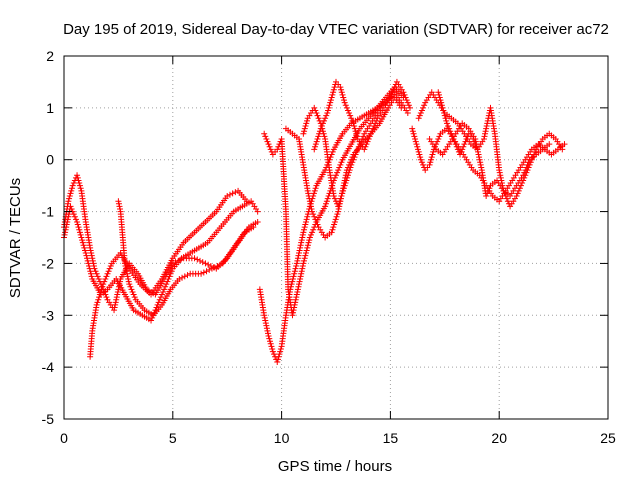 This screenshot has width=640, height=480. Describe the element at coordinates (48, 263) in the screenshot. I see `y-tick-label: -2` at that location.